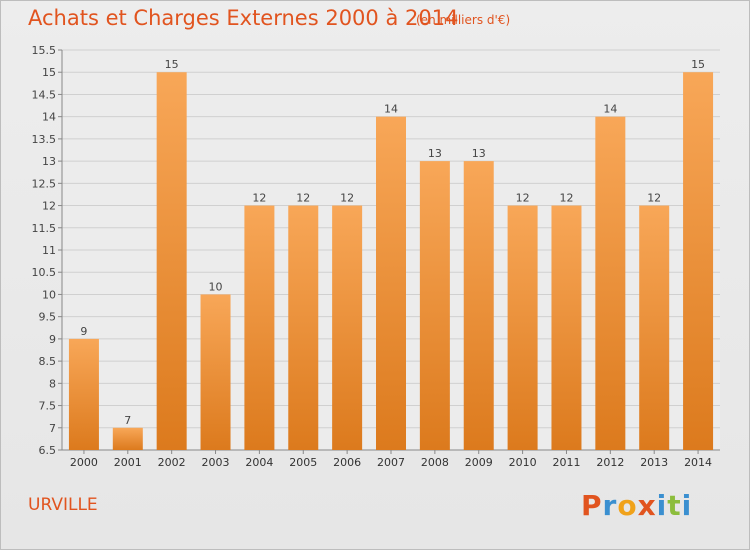 The image size is (750, 550). I want to click on x-tick-label: 2010, so click(523, 462).